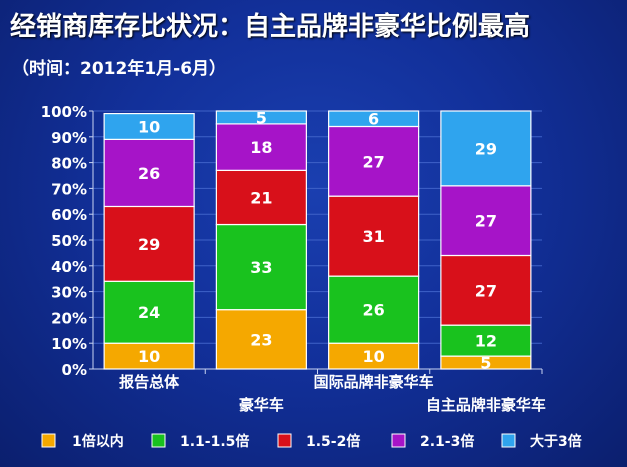 The image size is (627, 467). What do you see at coordinates (69, 318) in the screenshot?
I see `y-tick-label: 20%` at bounding box center [69, 318].